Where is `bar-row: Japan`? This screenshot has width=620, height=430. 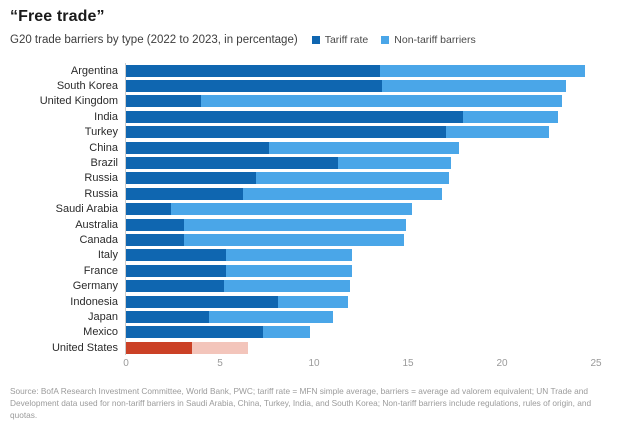
bar-row: Japan is located at coordinates (310, 317).